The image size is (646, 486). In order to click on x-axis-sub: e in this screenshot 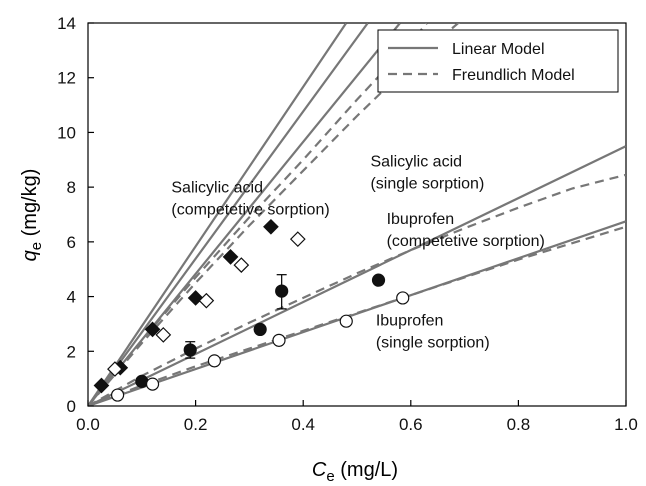, I will do `click(330, 476)`.